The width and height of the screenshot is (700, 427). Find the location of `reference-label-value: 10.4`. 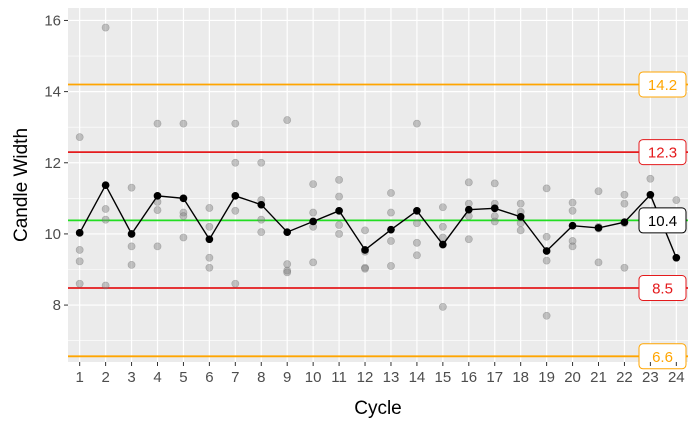

reference-label-value: 10.4 is located at coordinates (662, 221).